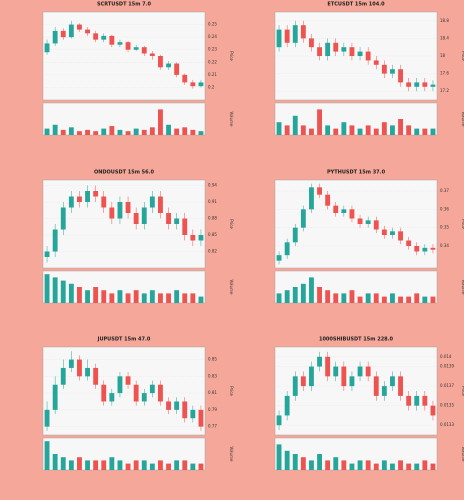 This screenshot has height=500, width=464. What do you see at coordinates (444, 245) in the screenshot?
I see `y-tick-label: 0.34` at bounding box center [444, 245].